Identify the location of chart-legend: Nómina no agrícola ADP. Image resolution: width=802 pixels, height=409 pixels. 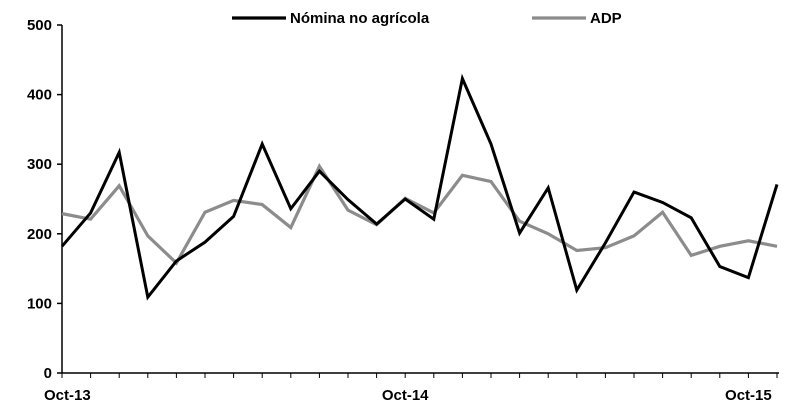
(427, 18).